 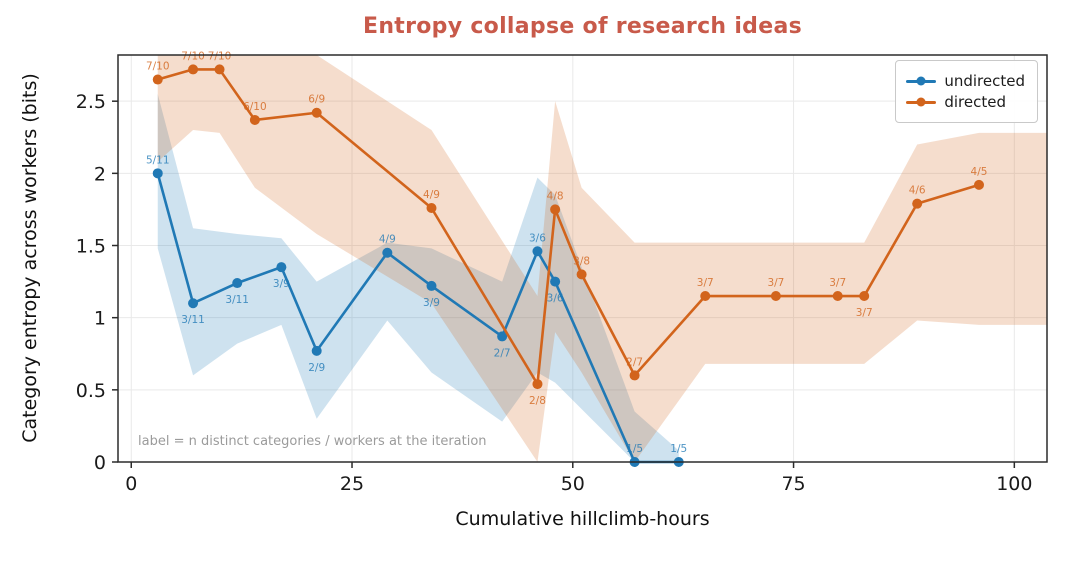 What do you see at coordinates (255, 107) in the screenshot?
I see `svg-text: 6/10` at bounding box center [255, 107].